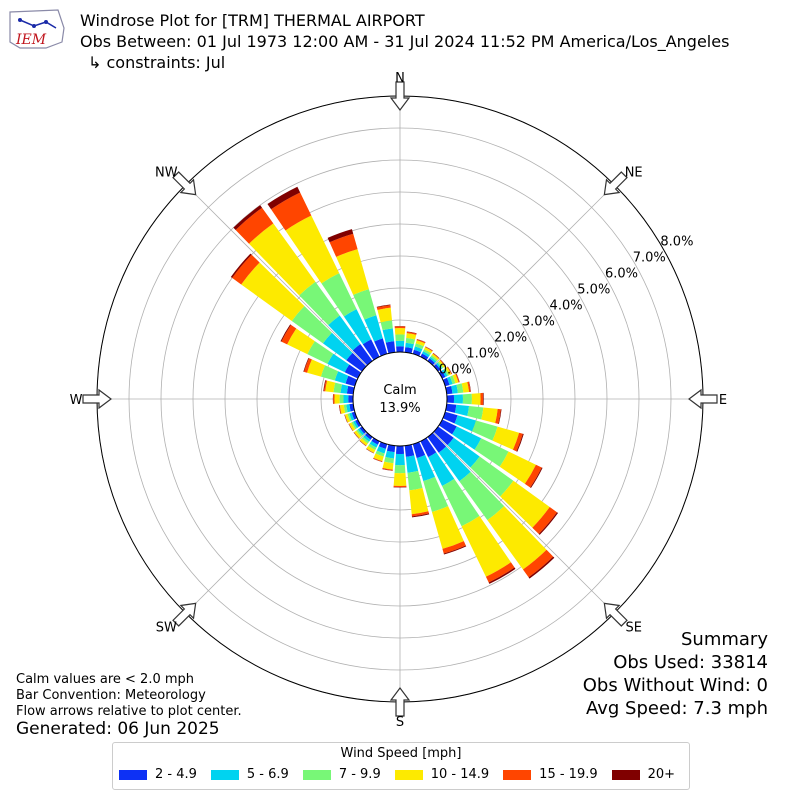 This screenshot has height=800, width=800. What do you see at coordinates (566, 306) in the screenshot?
I see `radial-tick-label: 4.0%` at bounding box center [566, 306].